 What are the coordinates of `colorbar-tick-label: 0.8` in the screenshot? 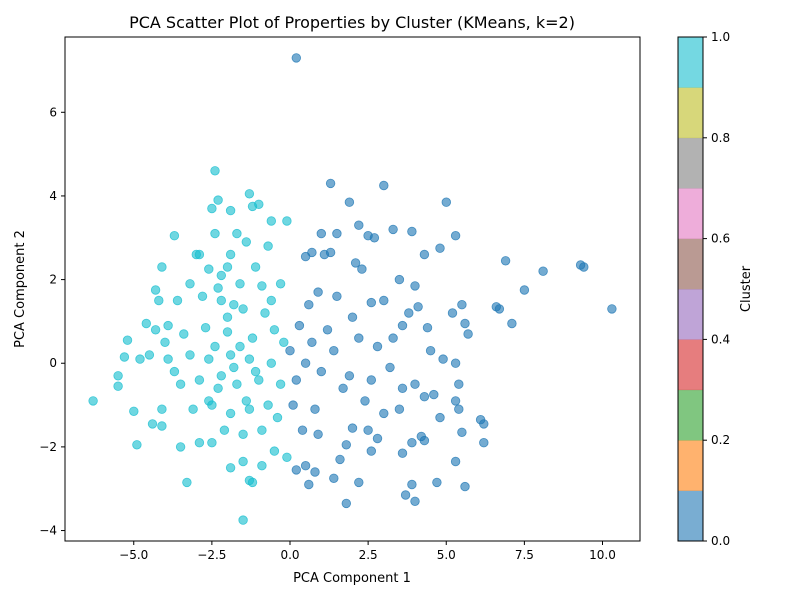 It's located at (720, 138).